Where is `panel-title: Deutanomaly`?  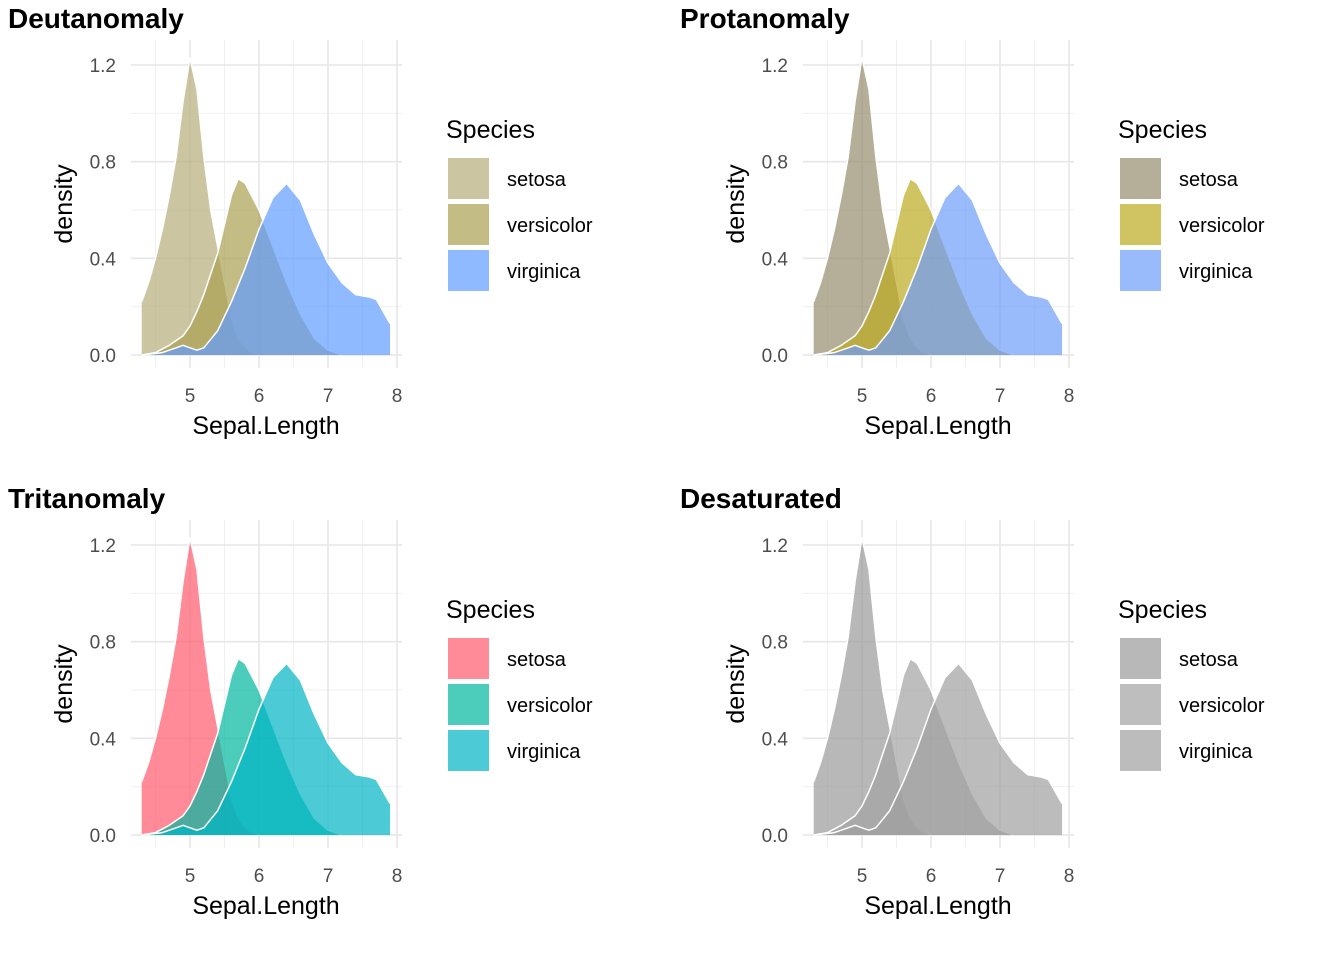 panel-title: Deutanomaly is located at coordinates (96, 18).